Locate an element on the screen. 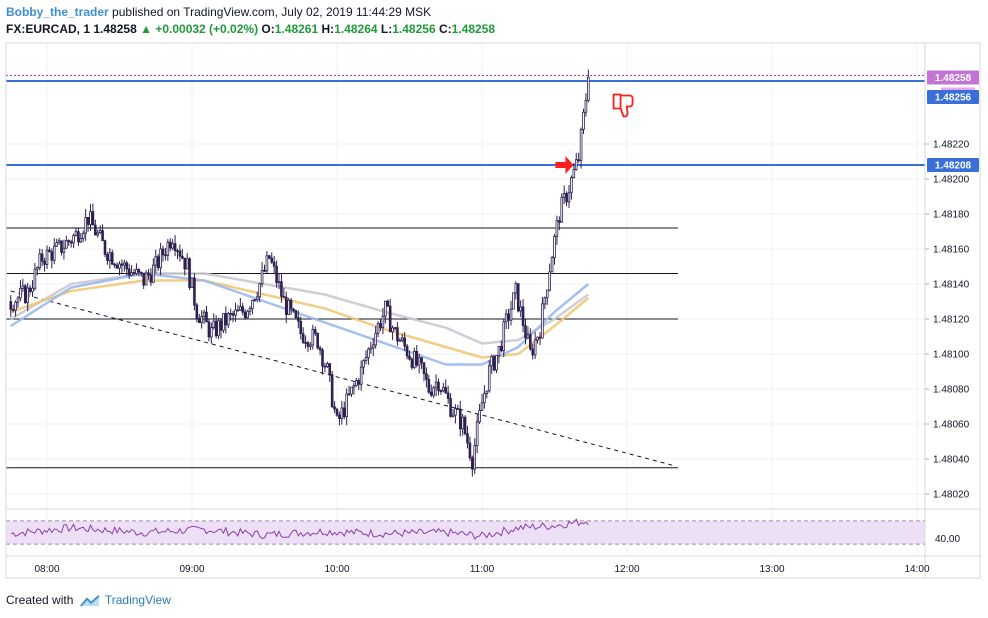 The image size is (988, 618). price-tick-label: 1.48020 is located at coordinates (951, 495).